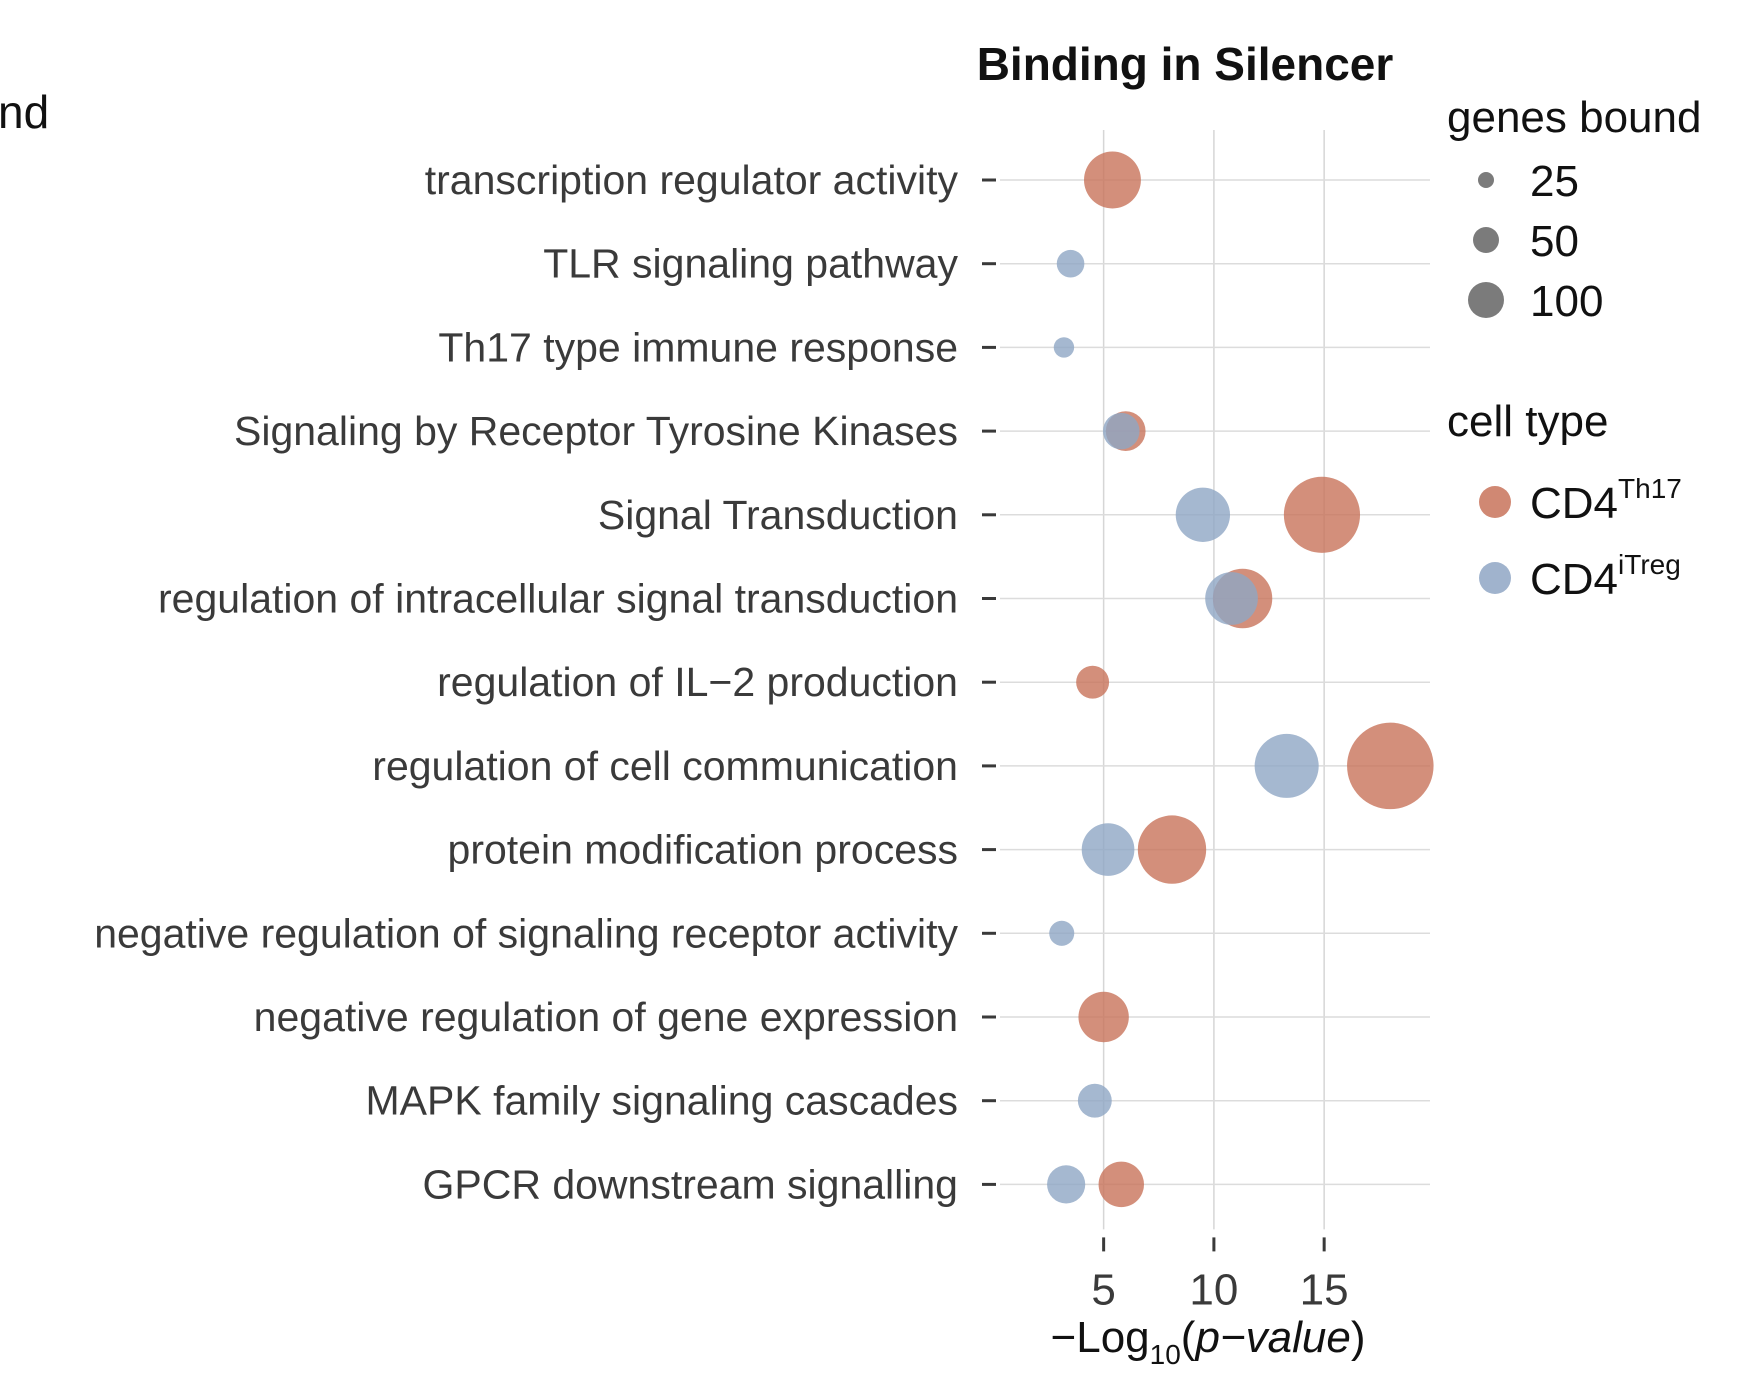 This screenshot has width=1749, height=1377. Describe the element at coordinates (703, 850) in the screenshot. I see `category-label: protein modification process` at that location.